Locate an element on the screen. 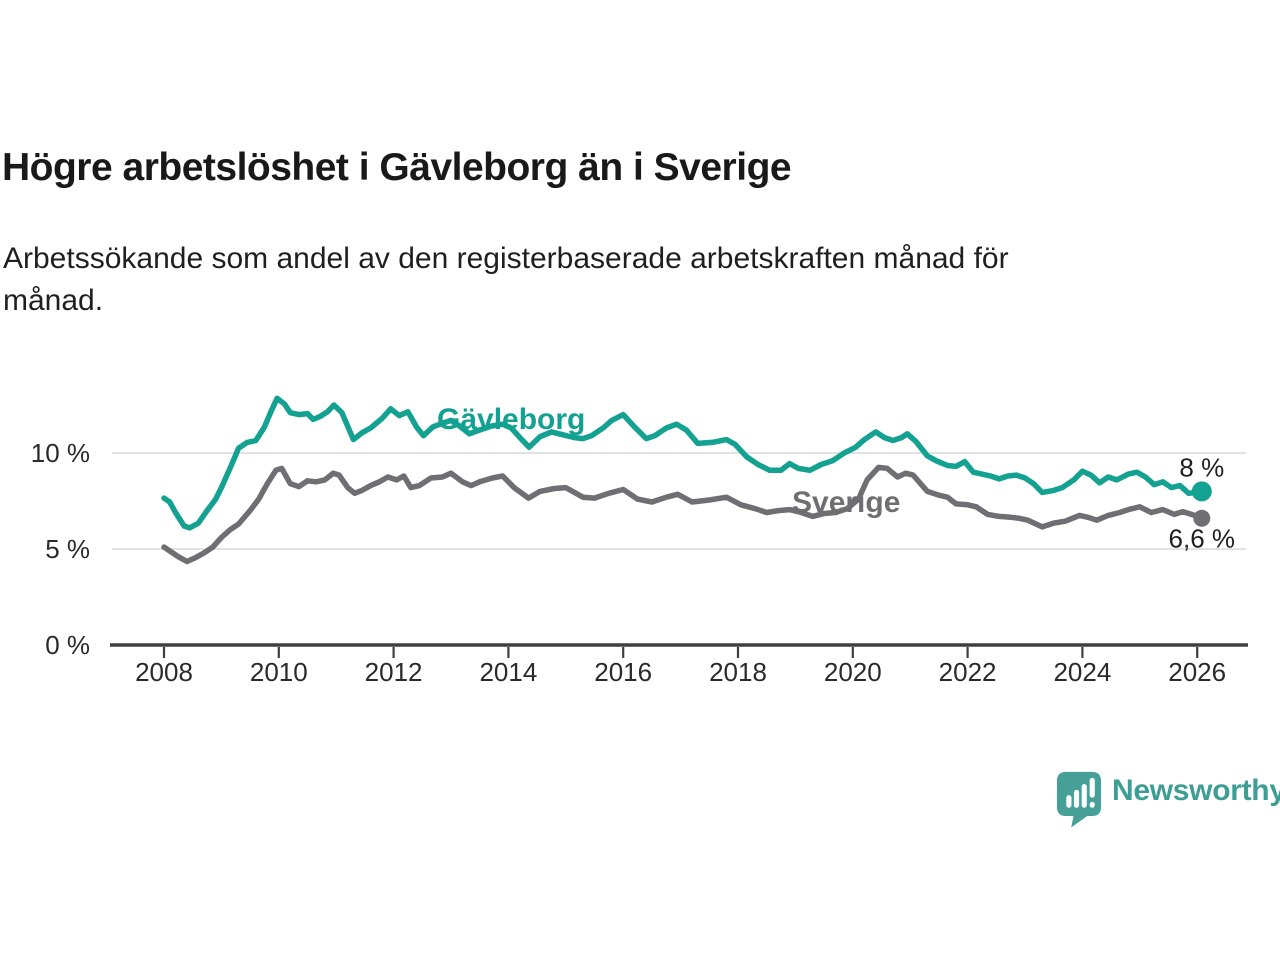 This screenshot has height=960, width=1280. x-tick-label: 2020 is located at coordinates (853, 672).